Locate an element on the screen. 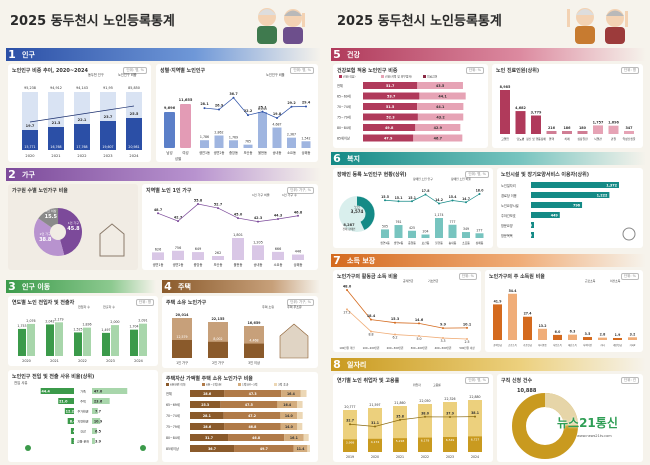 The image size is (650, 465). elderly-label: 16,768 is located at coordinates (55, 147).